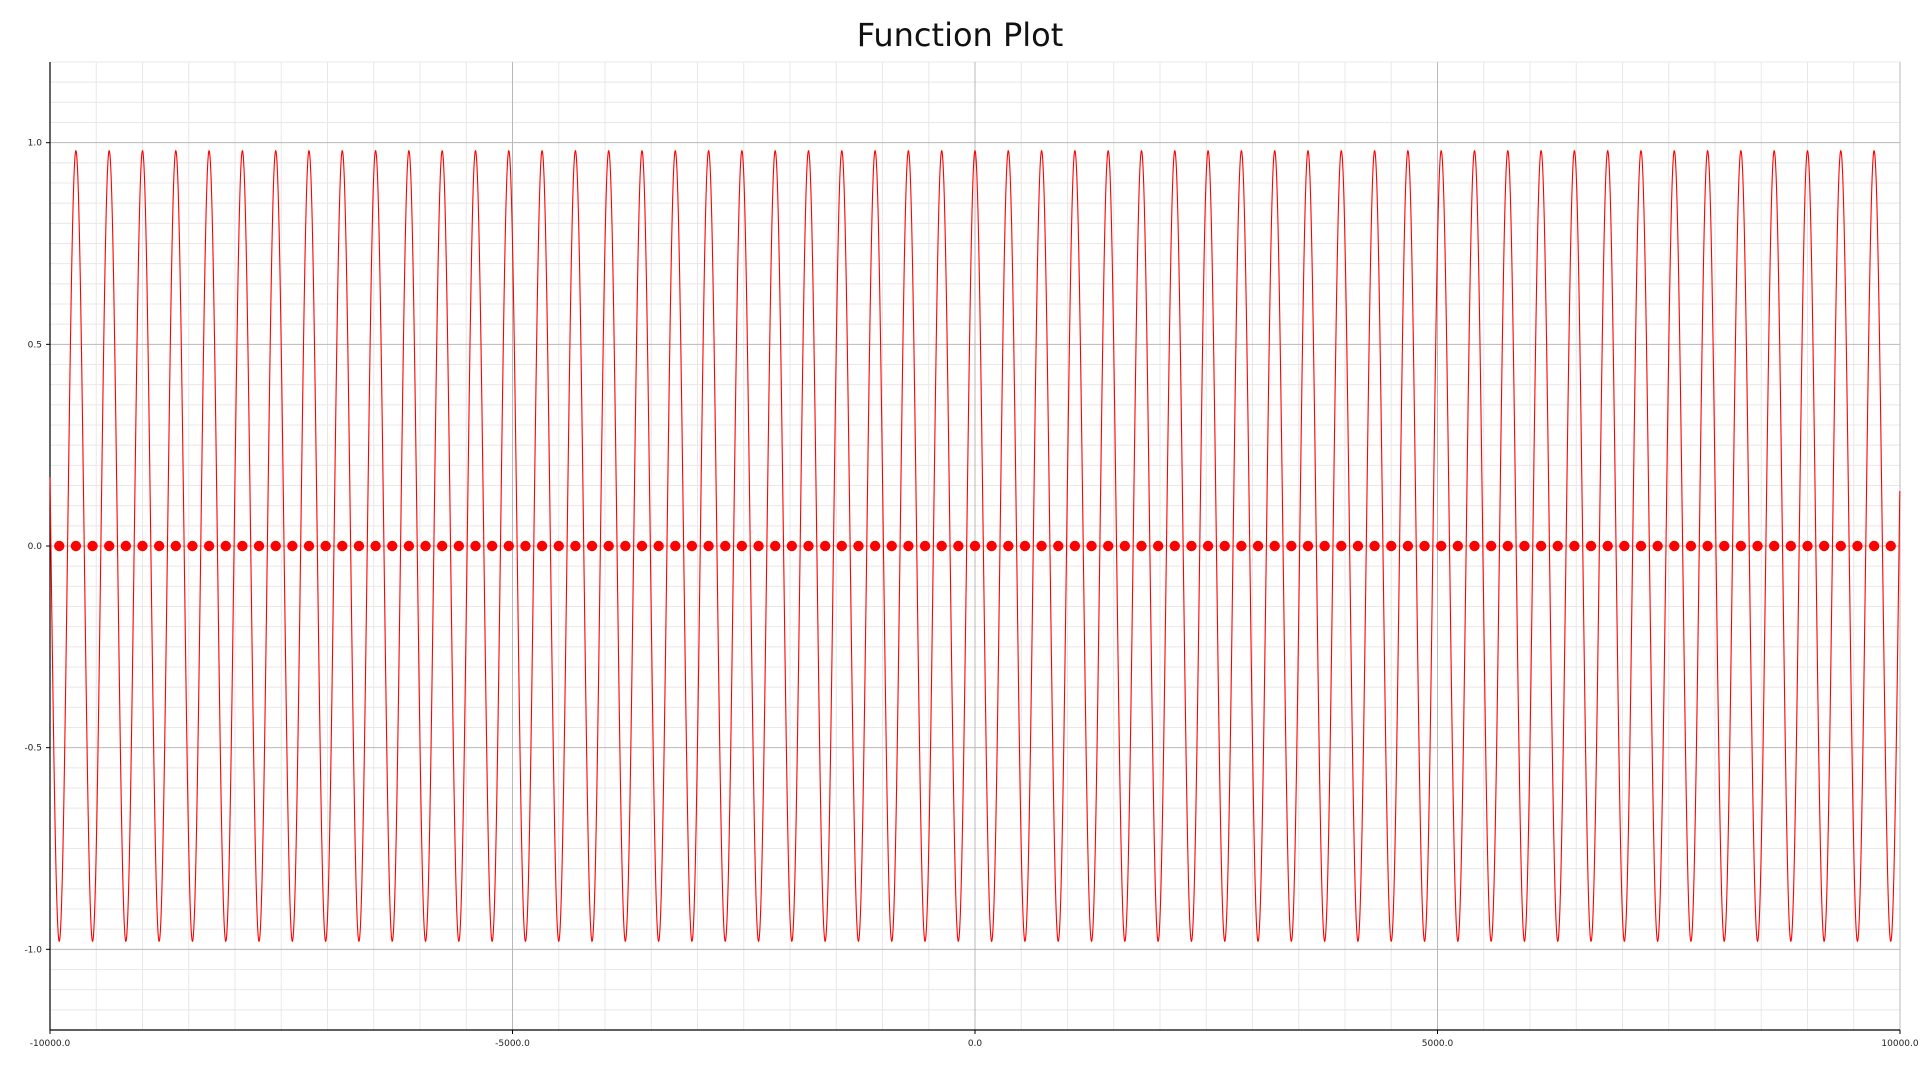  What do you see at coordinates (975, 1044) in the screenshot?
I see `x-tick-label: 0.0` at bounding box center [975, 1044].